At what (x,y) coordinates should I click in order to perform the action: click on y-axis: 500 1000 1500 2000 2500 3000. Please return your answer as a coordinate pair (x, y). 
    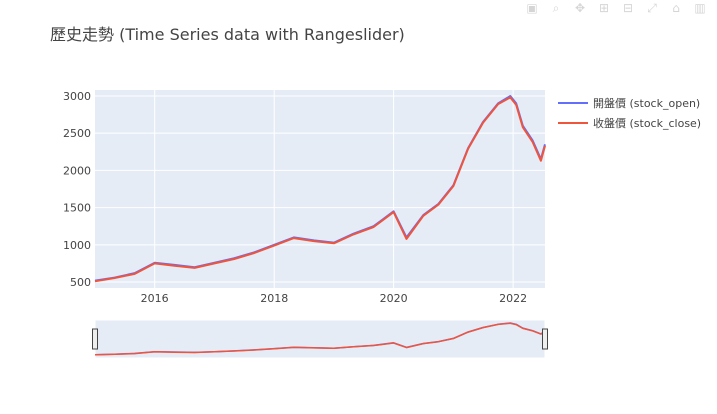
    Looking at the image, I should click on (77, 189).